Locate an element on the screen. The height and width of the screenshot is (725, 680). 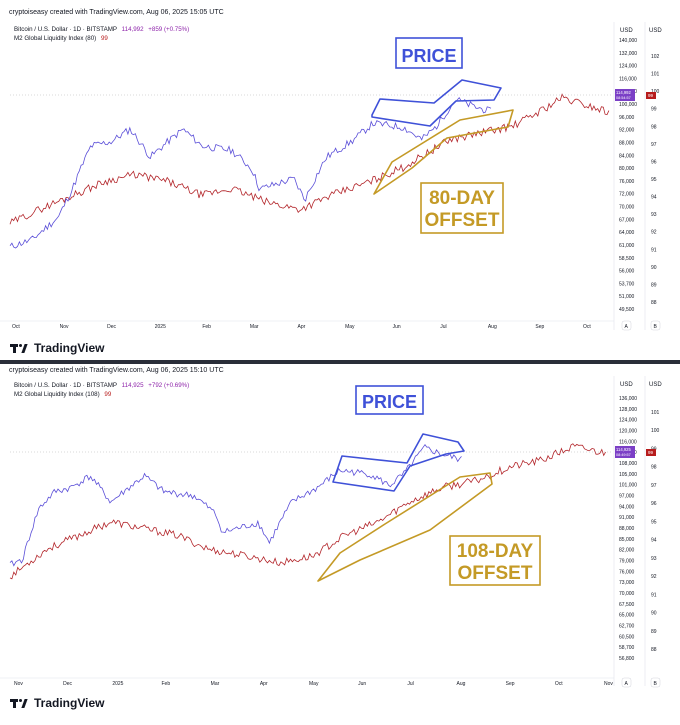
current-m2-value: 99 is located at coordinates (651, 95).